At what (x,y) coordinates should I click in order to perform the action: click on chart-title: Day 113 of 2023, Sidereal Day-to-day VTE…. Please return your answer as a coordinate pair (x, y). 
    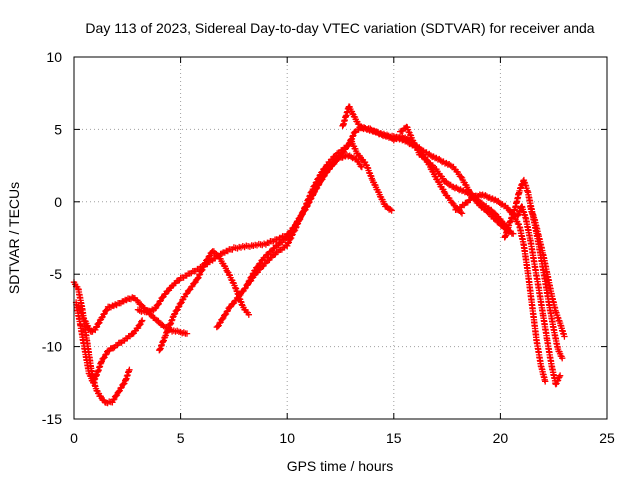
    Looking at the image, I should click on (339, 28).